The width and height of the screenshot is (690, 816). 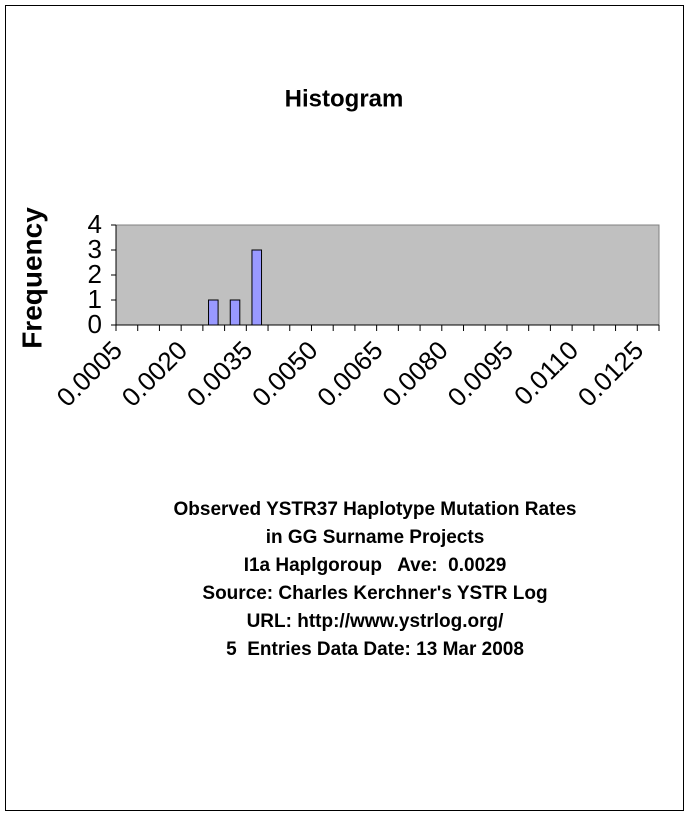 I want to click on chart-title: Histogram, so click(x=344, y=98).